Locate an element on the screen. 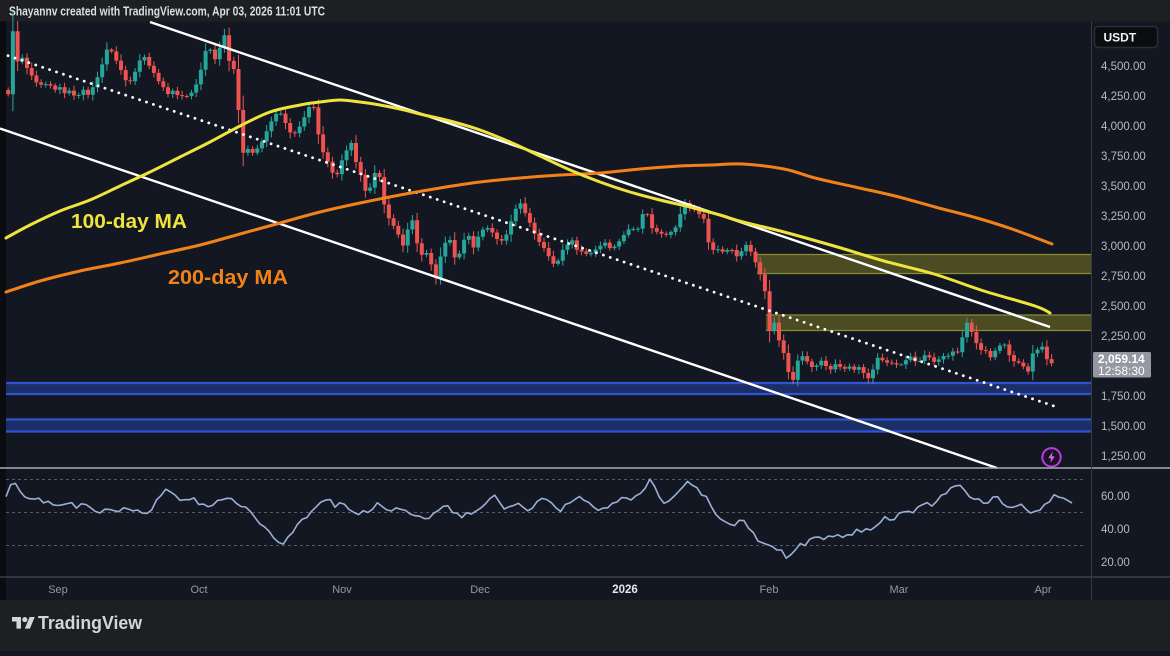  svg-text: 4,250.00 is located at coordinates (1123, 97).